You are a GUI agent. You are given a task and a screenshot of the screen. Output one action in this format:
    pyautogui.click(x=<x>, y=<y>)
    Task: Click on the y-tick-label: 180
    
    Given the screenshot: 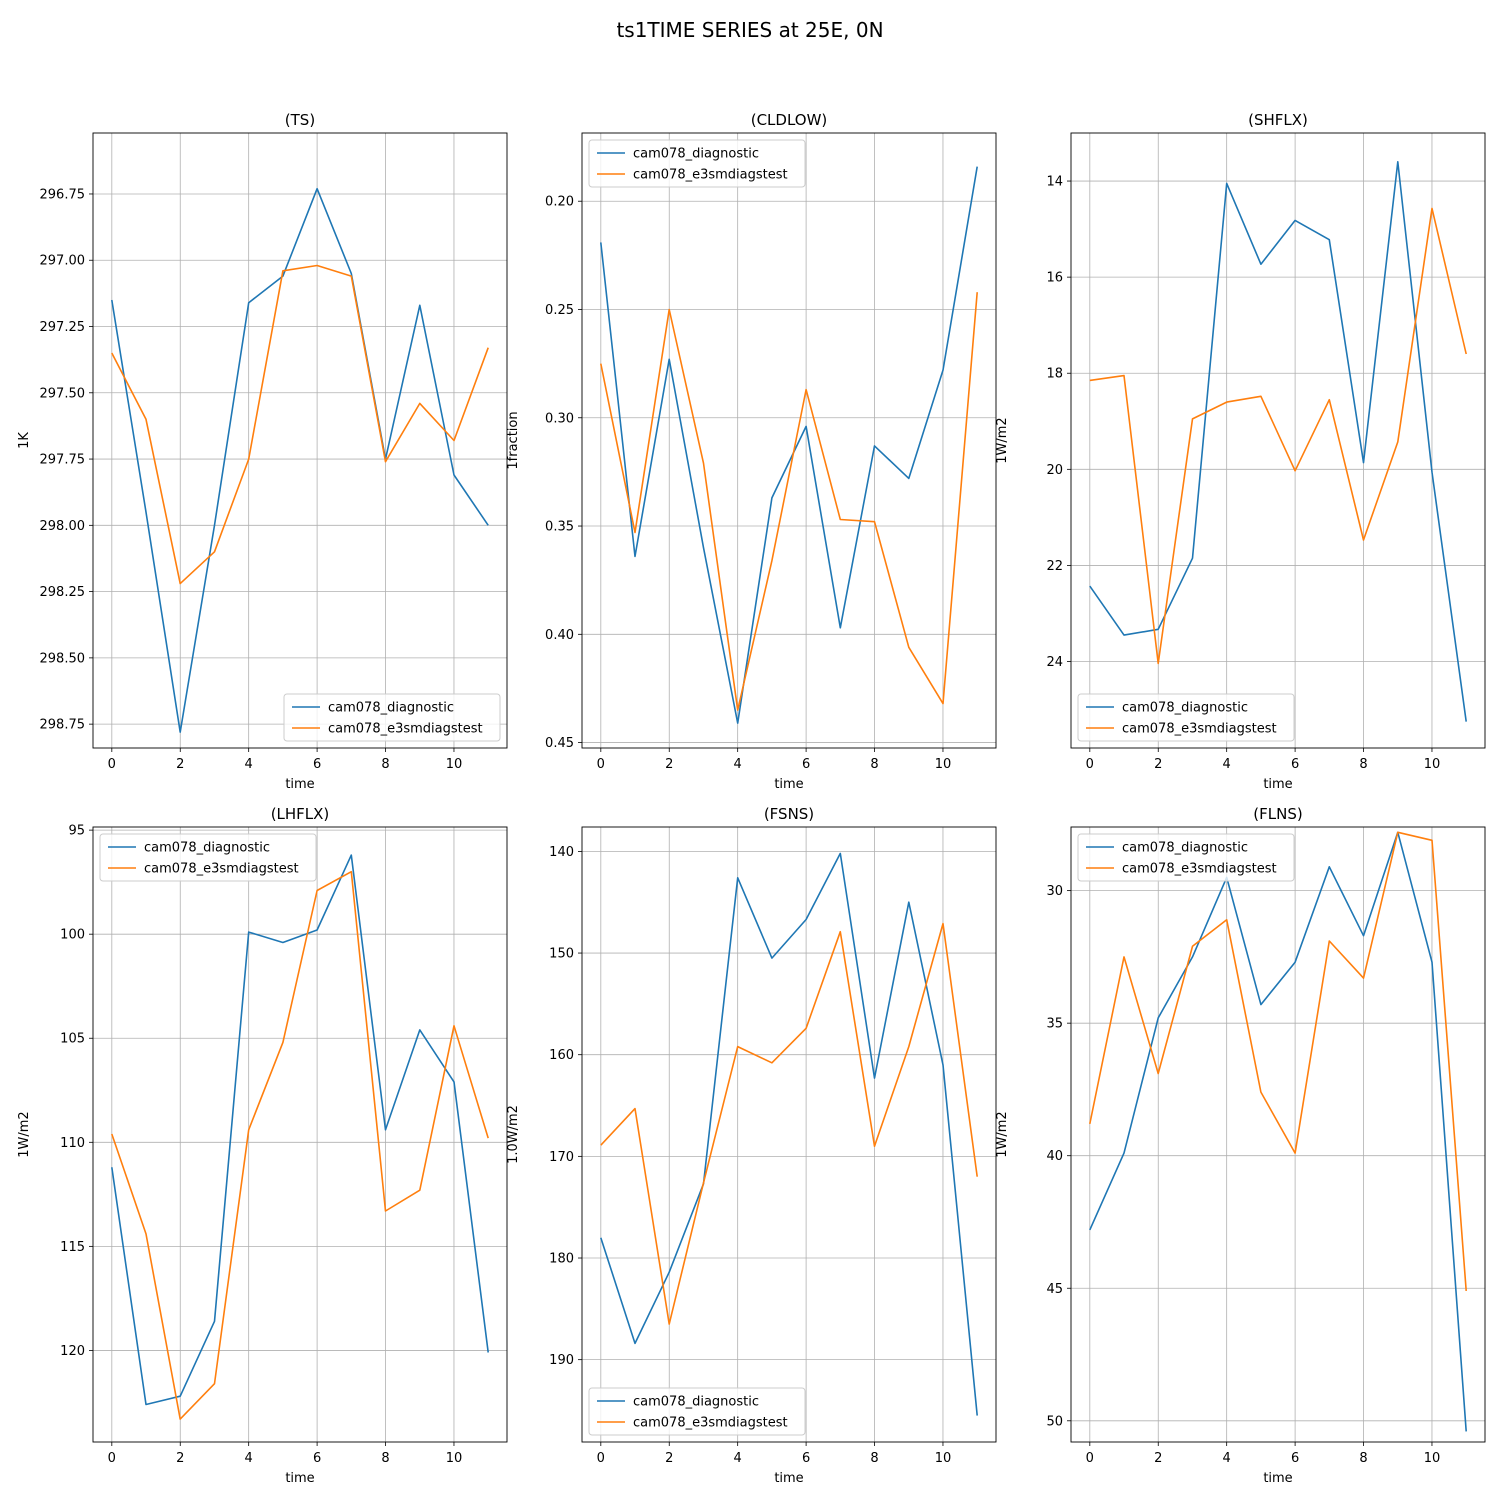 What is the action you would take?
    pyautogui.click(x=561, y=1259)
    